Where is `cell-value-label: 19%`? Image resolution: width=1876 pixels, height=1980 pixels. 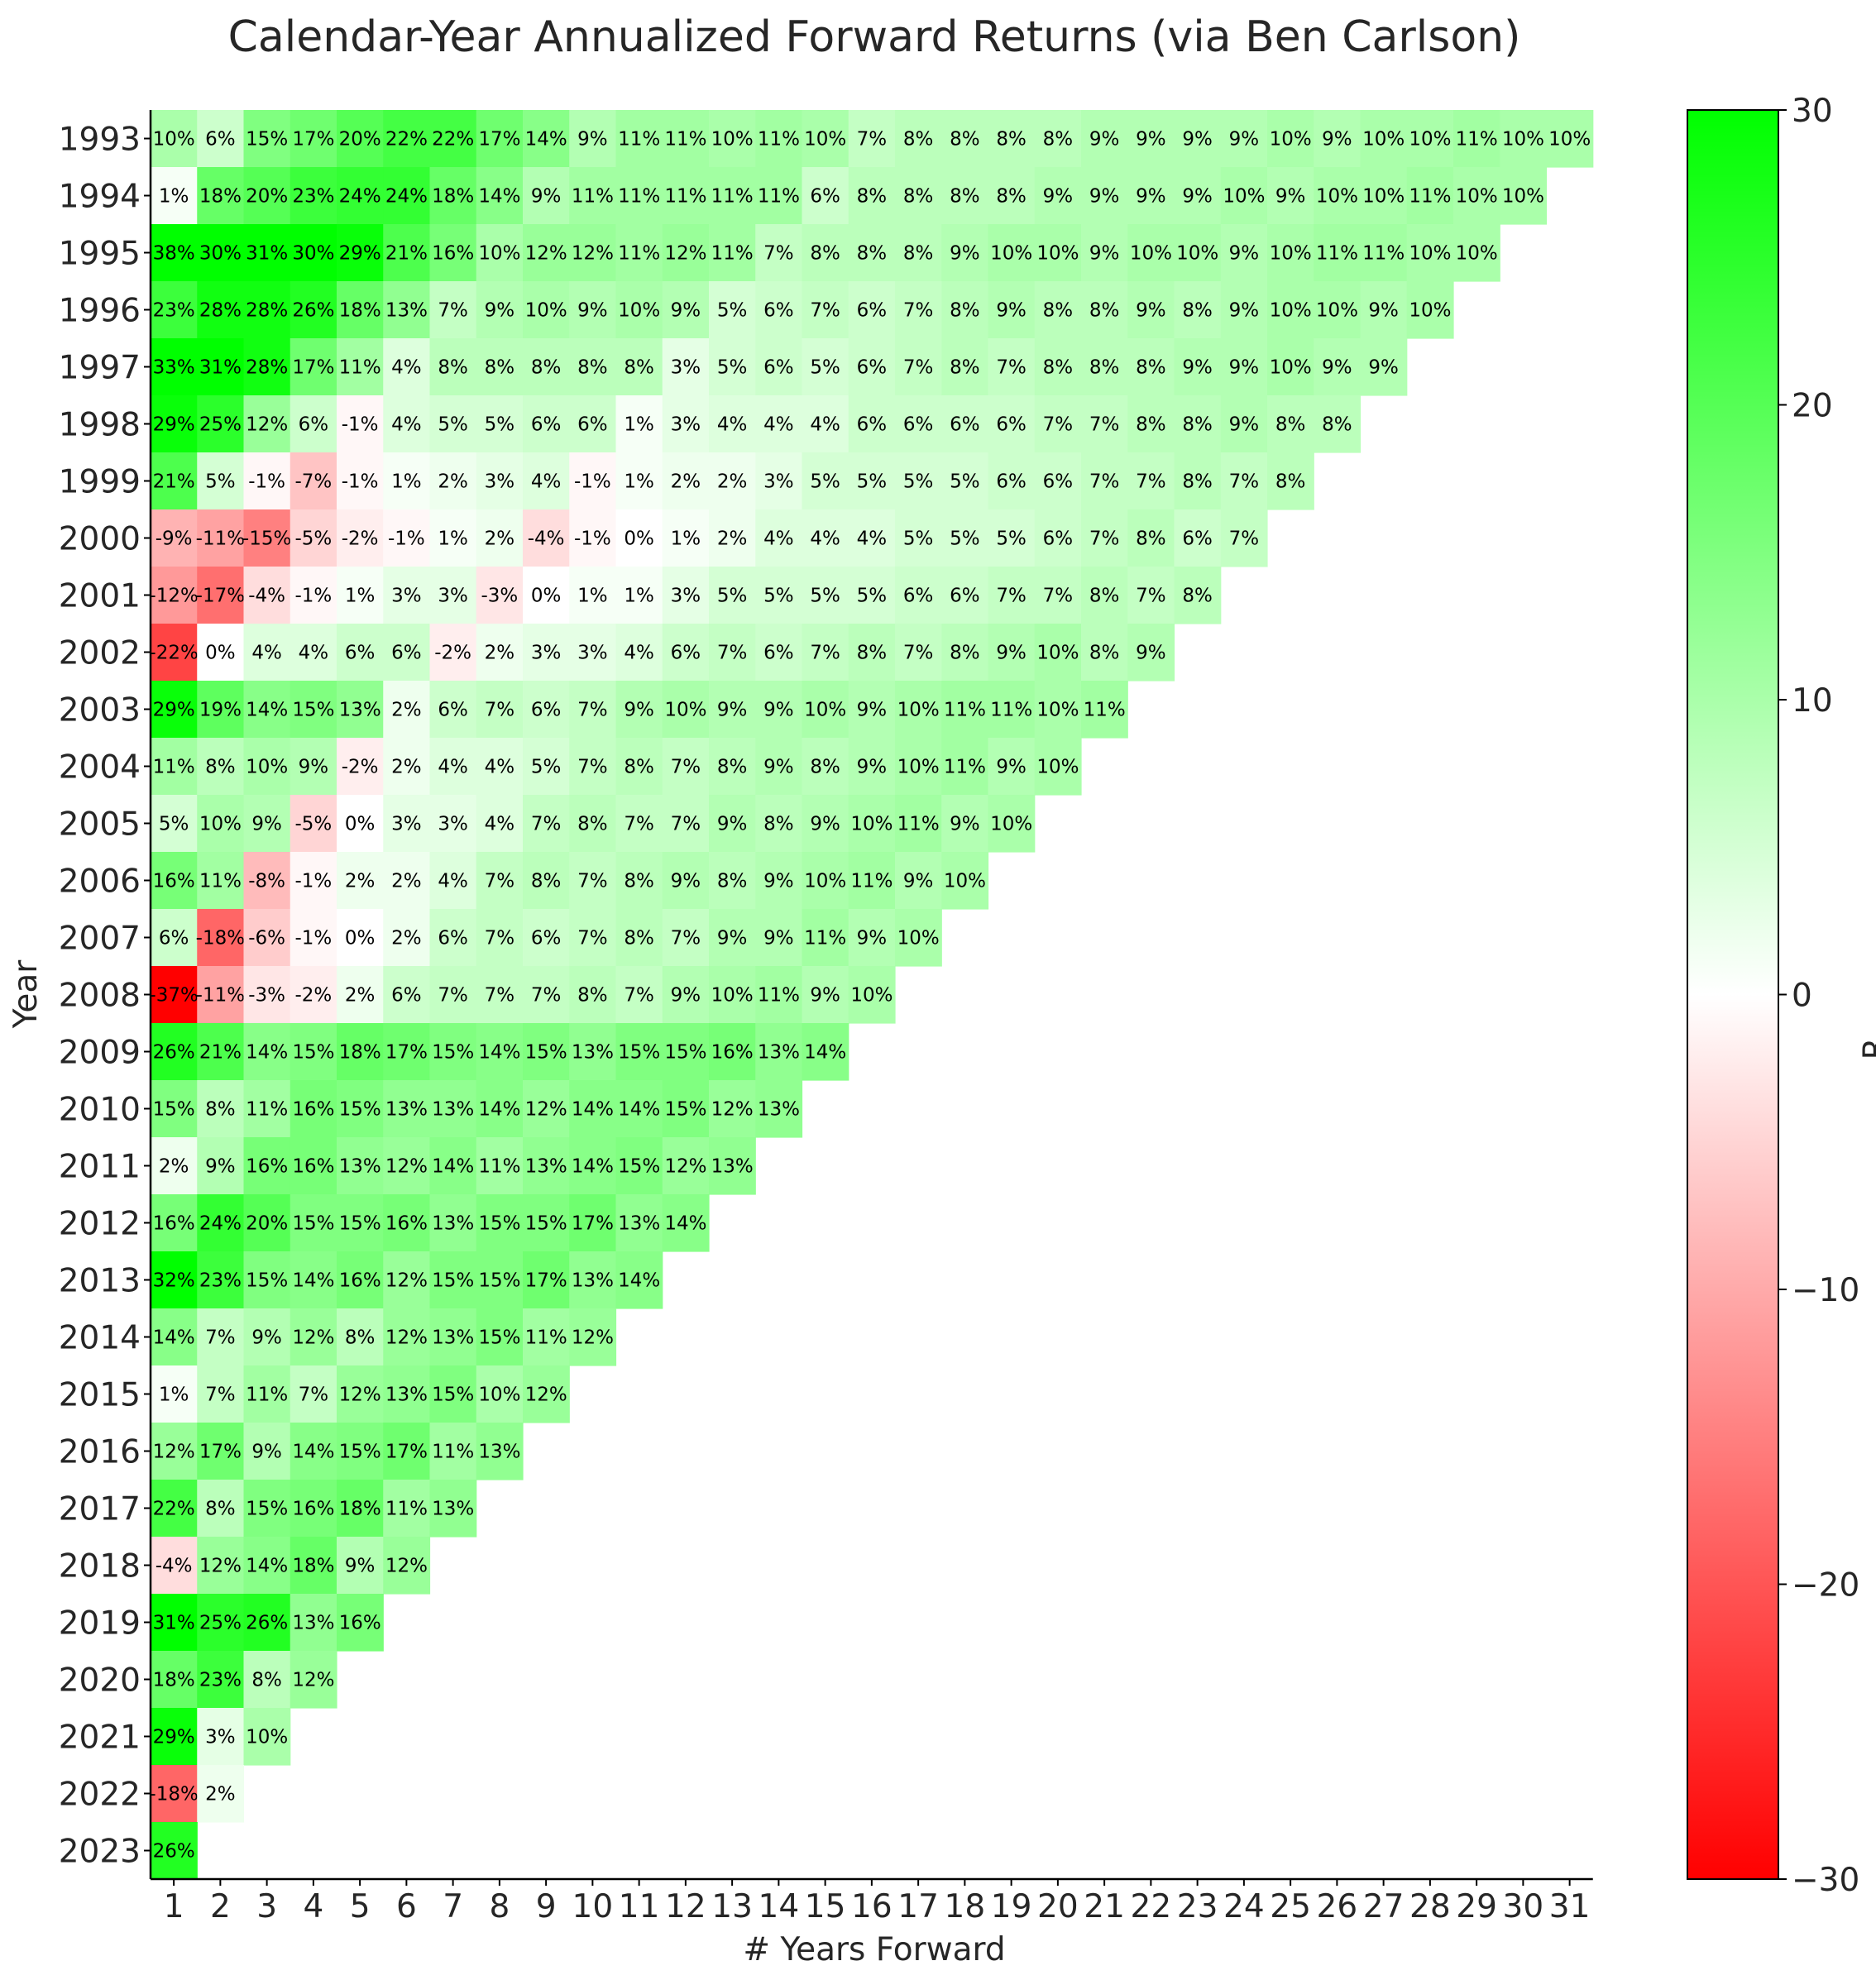
cell-value-label: 19% is located at coordinates (220, 710).